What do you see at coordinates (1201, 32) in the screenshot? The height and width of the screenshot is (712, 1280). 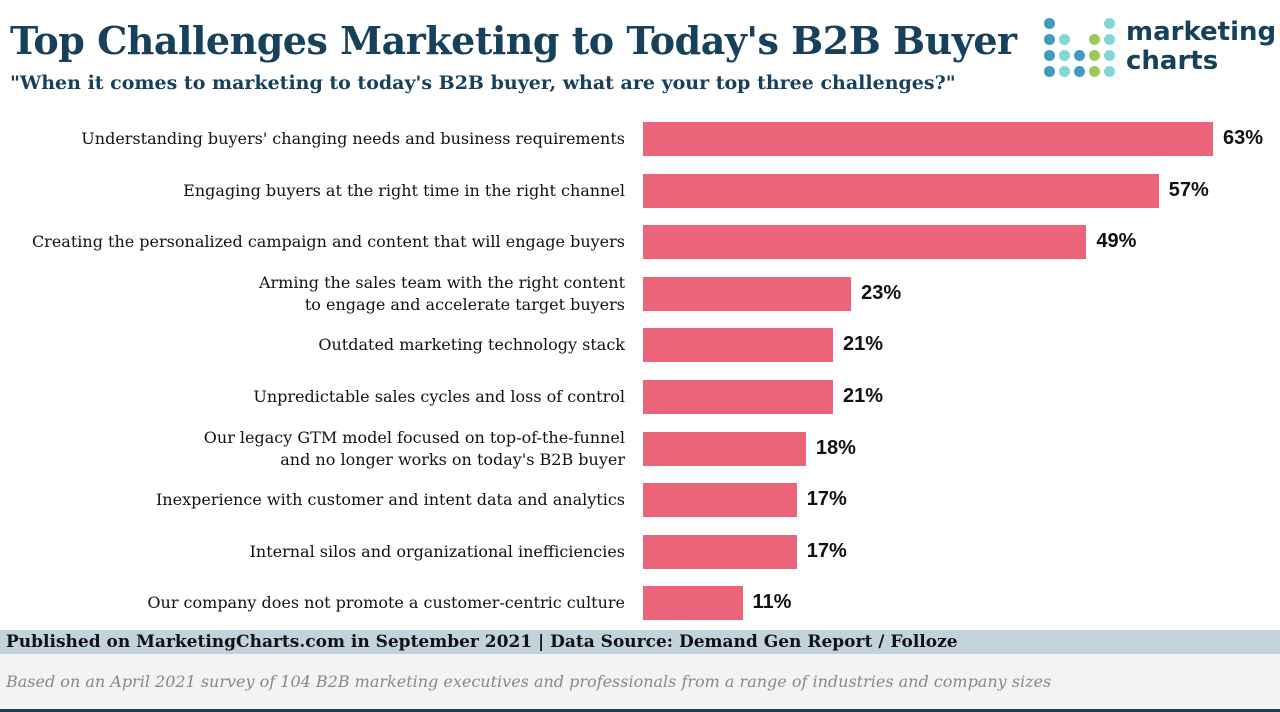 I see `logo-line1: marketing` at bounding box center [1201, 32].